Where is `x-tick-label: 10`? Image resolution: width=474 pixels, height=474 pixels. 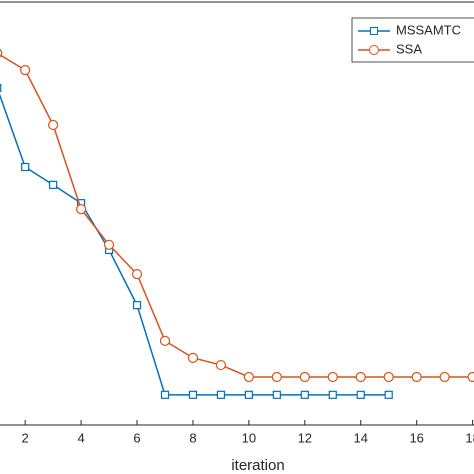 x-tick-label: 10 is located at coordinates (249, 437).